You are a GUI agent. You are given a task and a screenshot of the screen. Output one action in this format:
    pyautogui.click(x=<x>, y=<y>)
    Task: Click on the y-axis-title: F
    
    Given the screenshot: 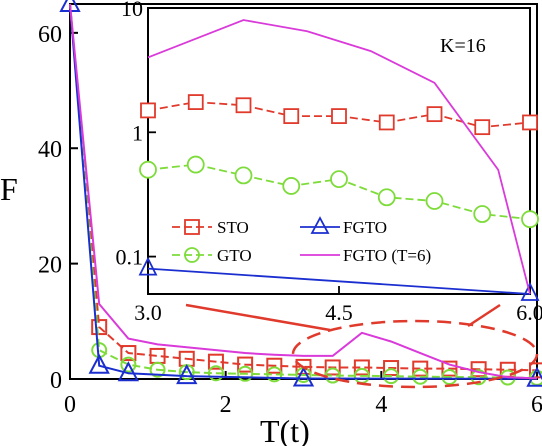 What is the action you would take?
    pyautogui.click(x=9, y=189)
    